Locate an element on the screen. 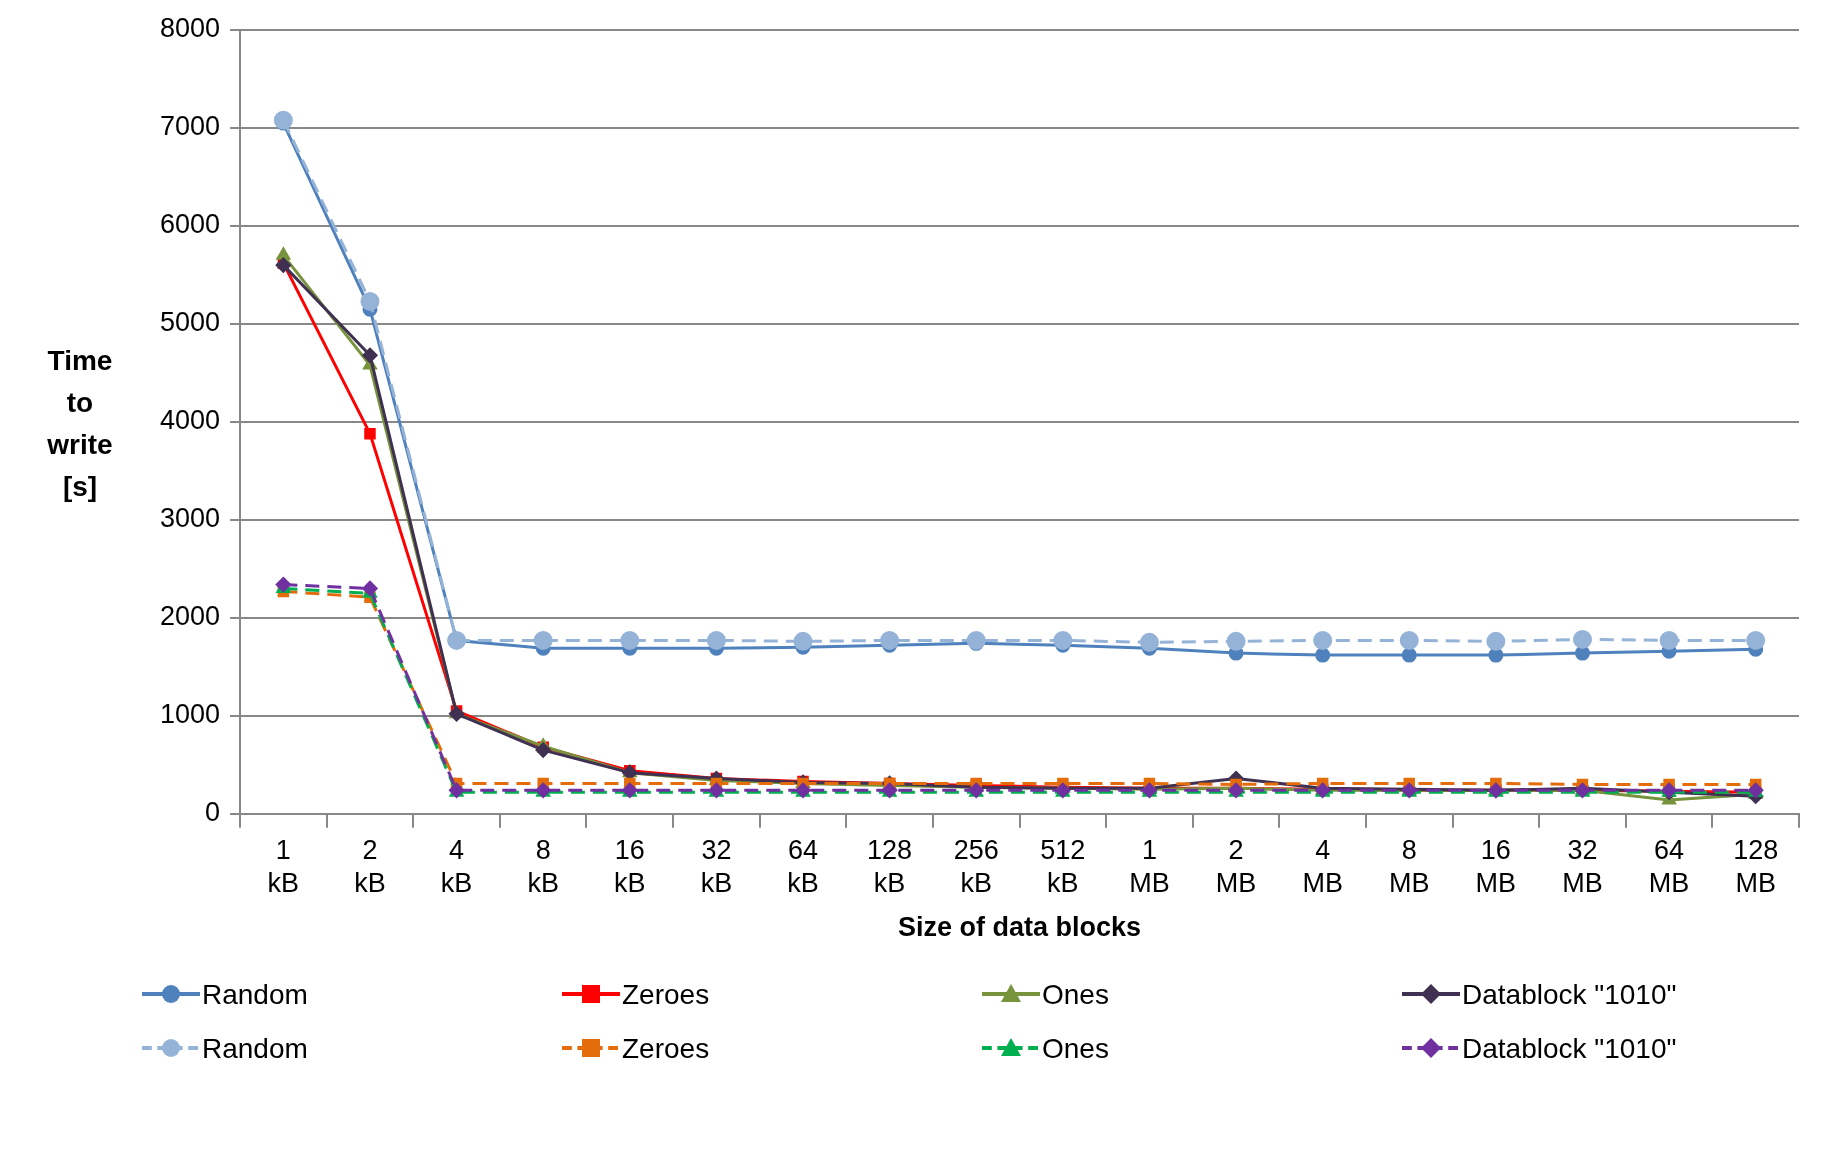 The image size is (1829, 1159). x-tick-label: 4 kB is located at coordinates (456, 866).